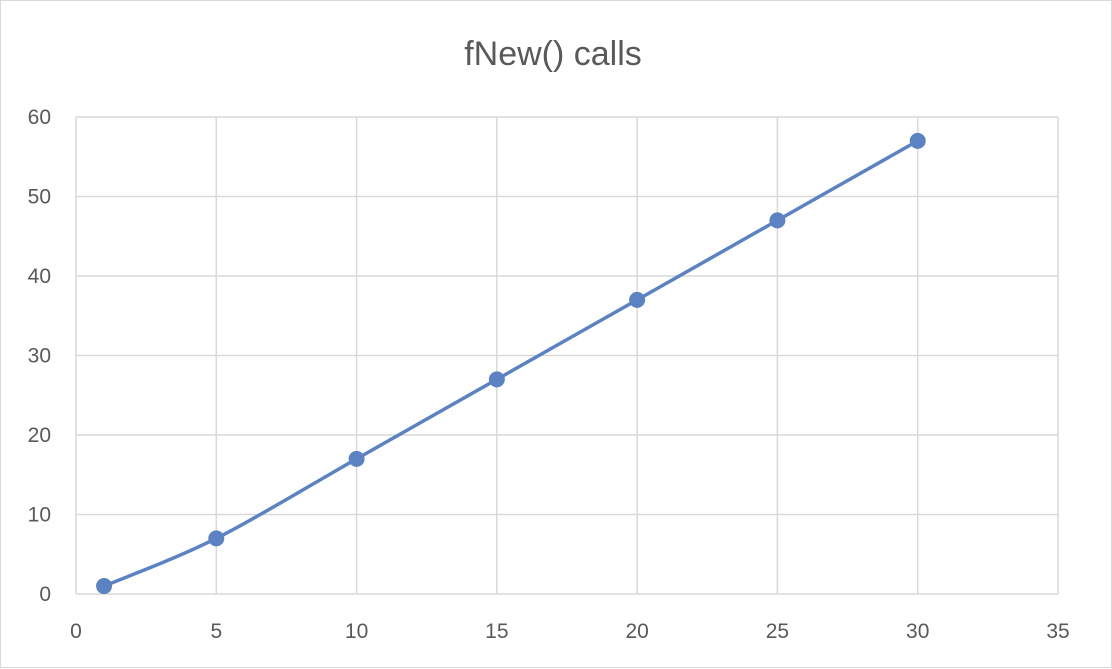 The height and width of the screenshot is (669, 1112). I want to click on x-tick-label-3: 15, so click(496, 631).